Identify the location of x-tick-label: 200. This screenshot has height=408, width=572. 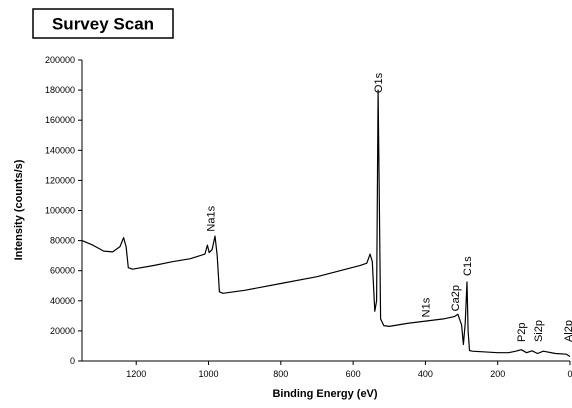
(497, 374).